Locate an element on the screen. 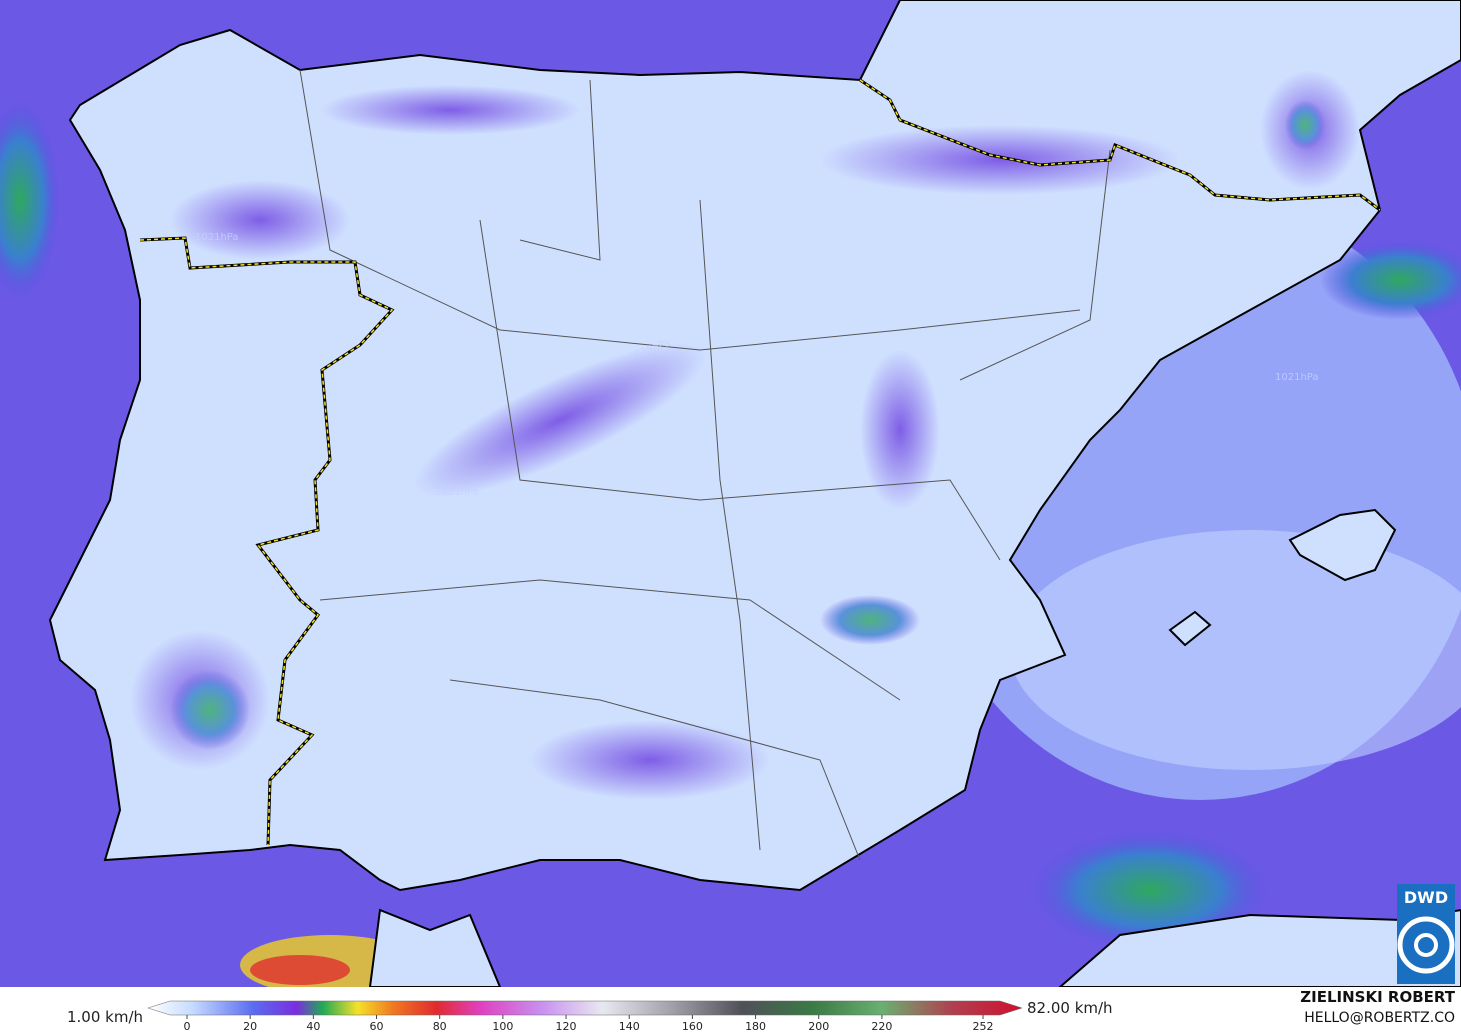  colorbar-tick-label: 20 is located at coordinates (250, 1026).